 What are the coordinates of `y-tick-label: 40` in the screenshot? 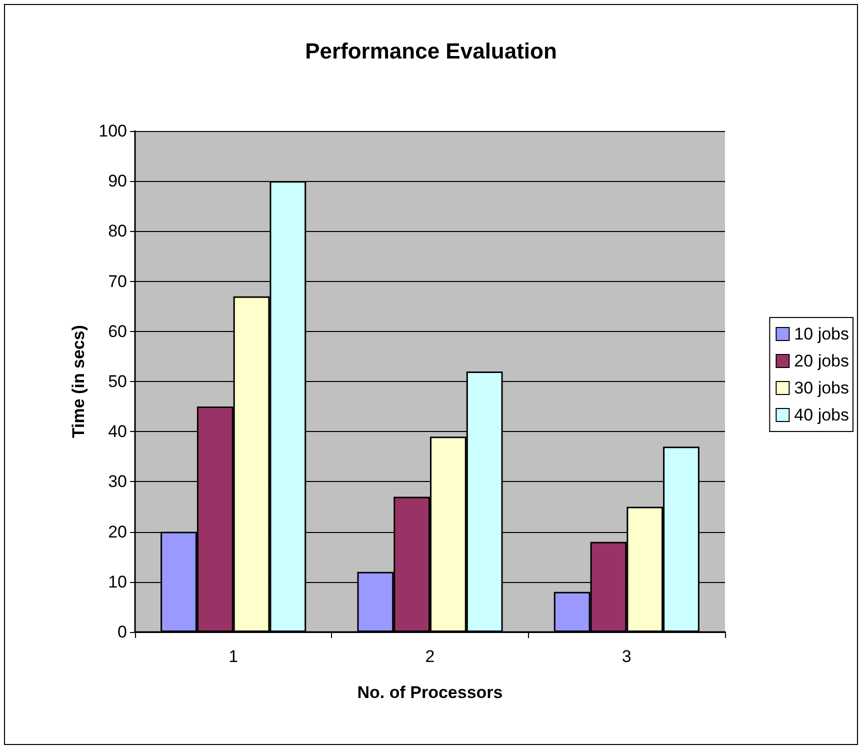 It's located at (117, 432).